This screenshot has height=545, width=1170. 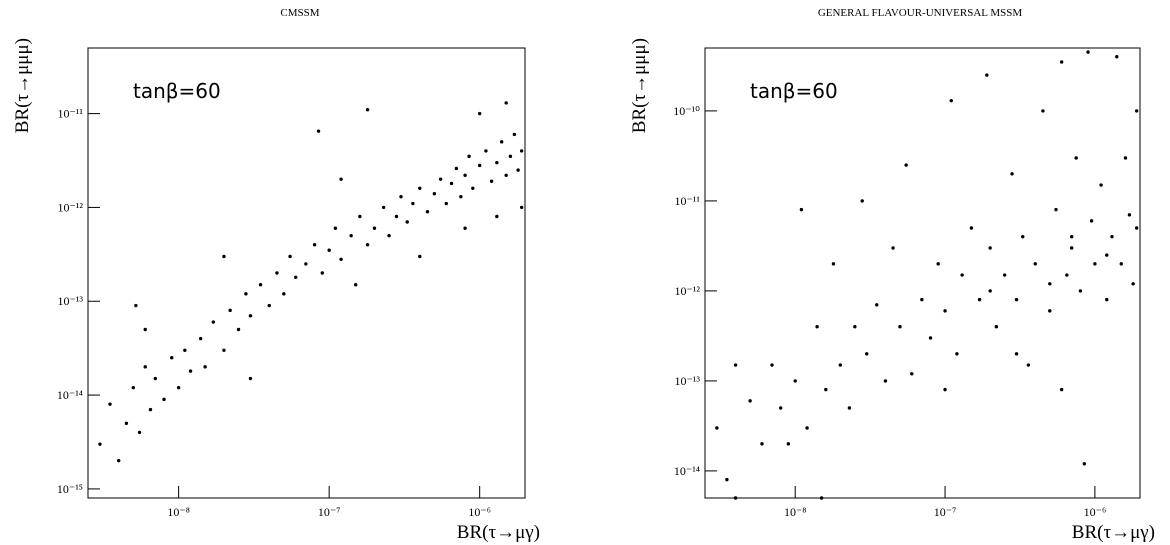 I want to click on x-axis-label: BR(τ→μγ), so click(x=498, y=532).